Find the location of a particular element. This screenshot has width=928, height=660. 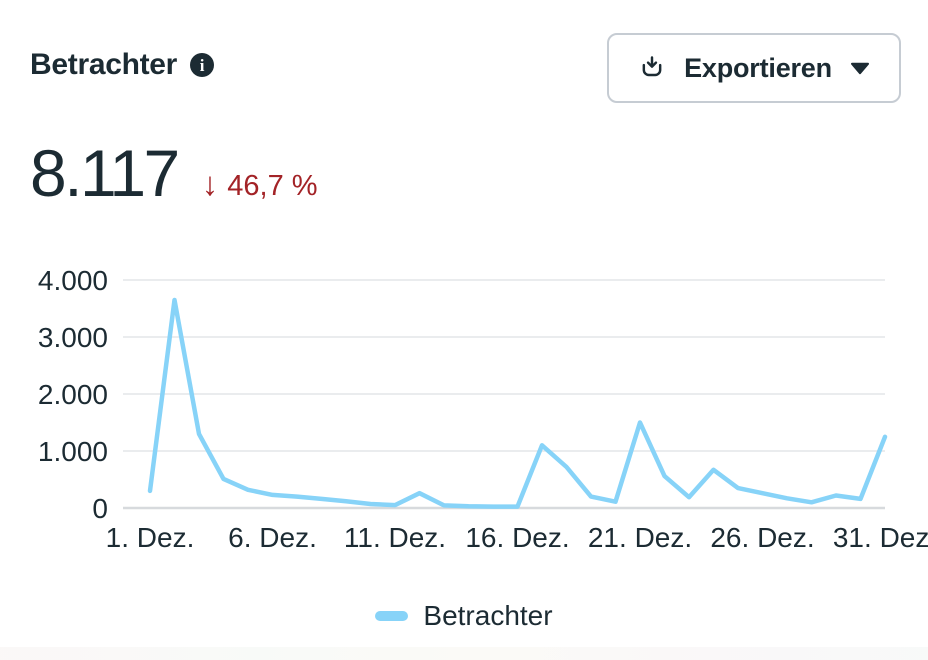

y-tick-label: 2.000 is located at coordinates (73, 394).